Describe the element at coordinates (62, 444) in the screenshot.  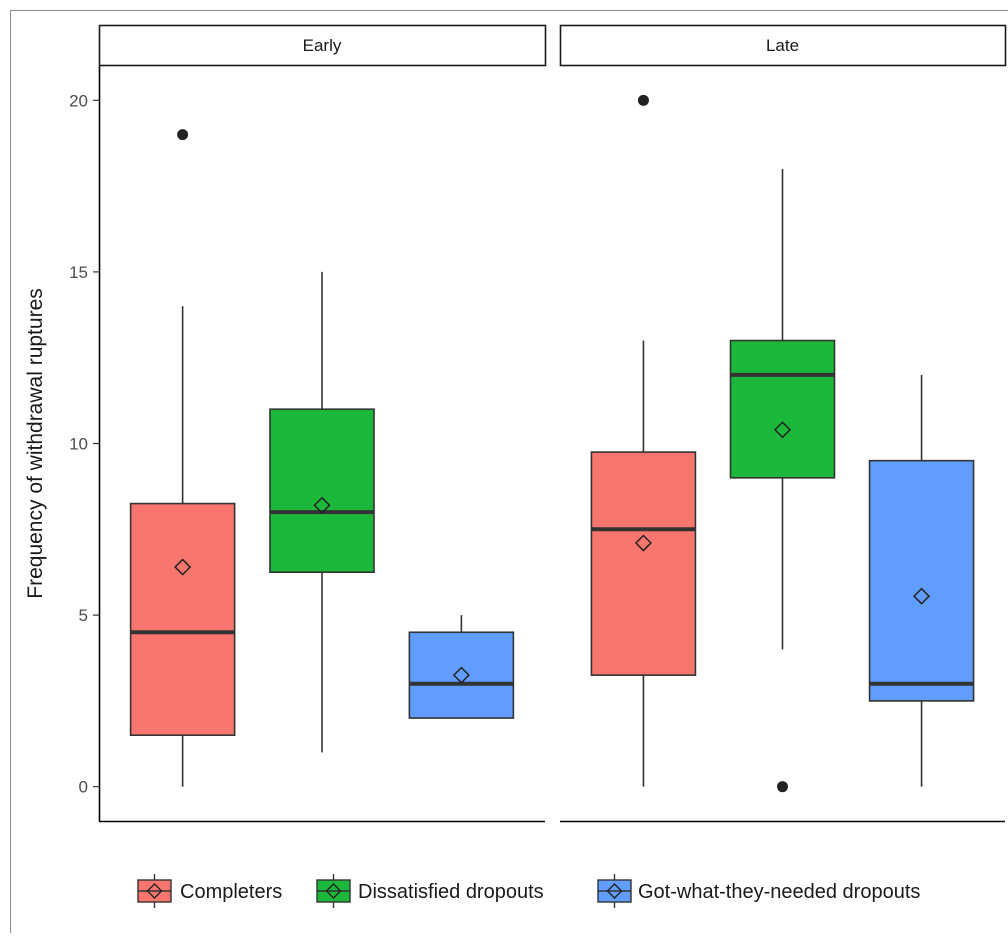
I see `axes-layer: 0 5 10 15 20 Frequency of withdrawal ruptures` at that location.